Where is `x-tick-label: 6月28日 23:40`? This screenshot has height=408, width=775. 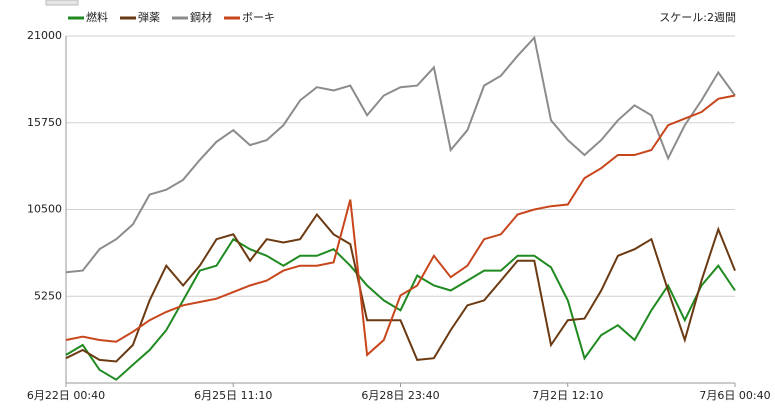 x-tick-label: 6月28日 23:40 is located at coordinates (400, 395).